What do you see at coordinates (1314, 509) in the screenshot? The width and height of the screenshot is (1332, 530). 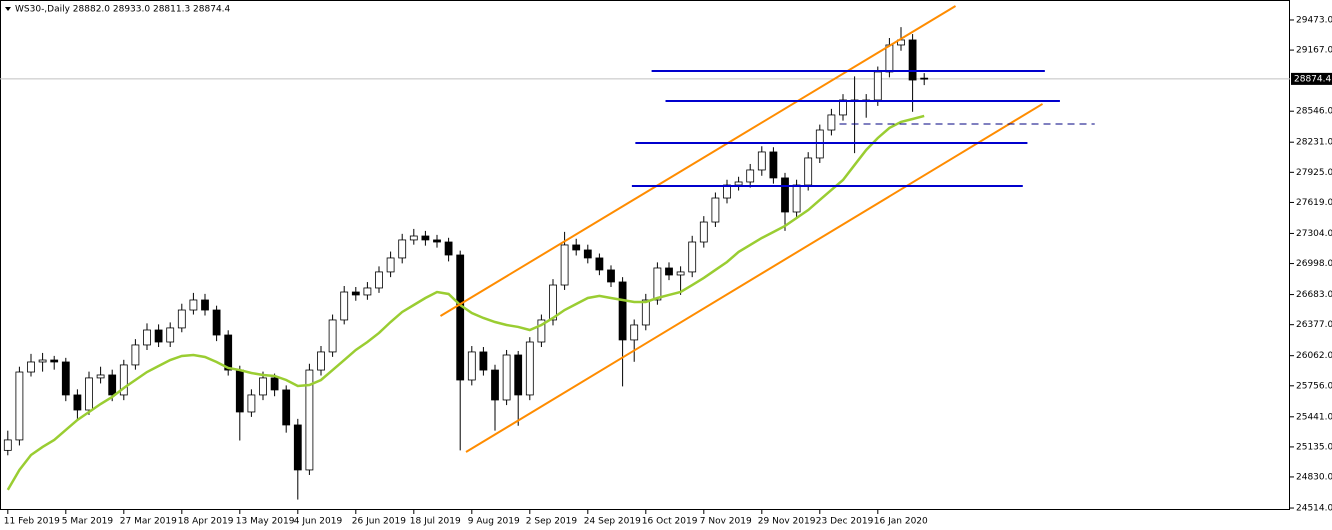 I see `y-tick-label: 24514.0` at bounding box center [1314, 509].